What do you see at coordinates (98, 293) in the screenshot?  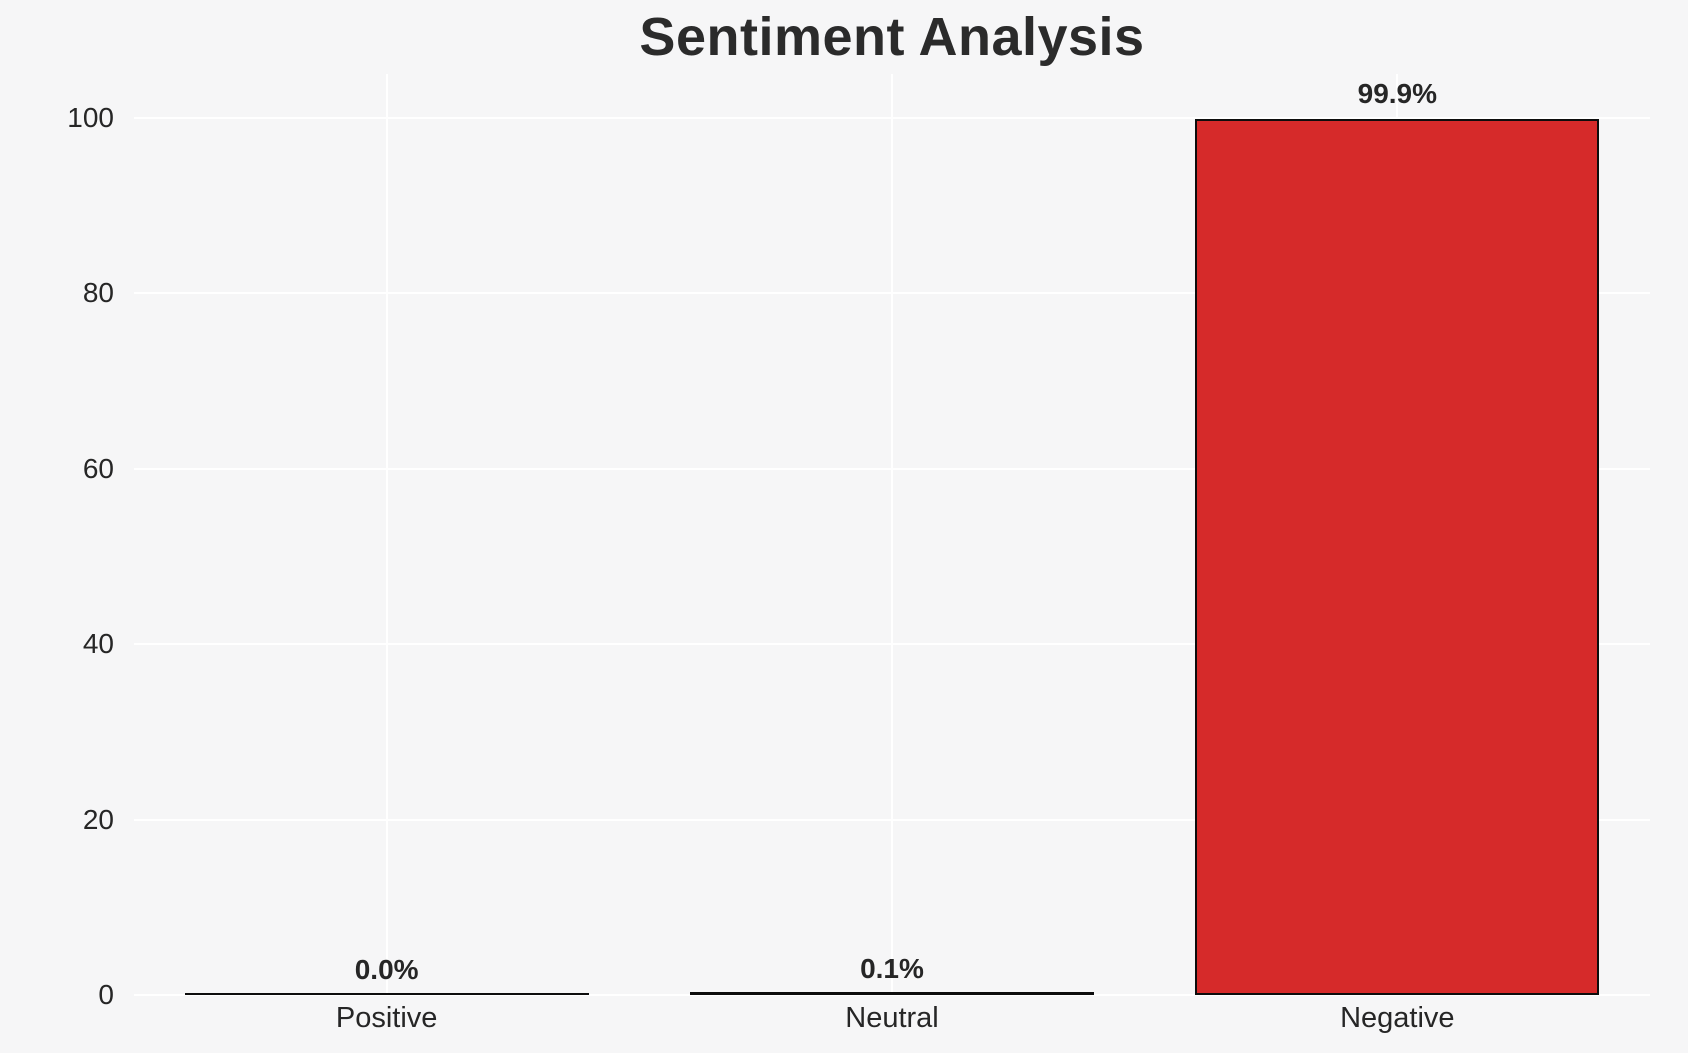 I see `y-tick-label-80: 80` at bounding box center [98, 293].